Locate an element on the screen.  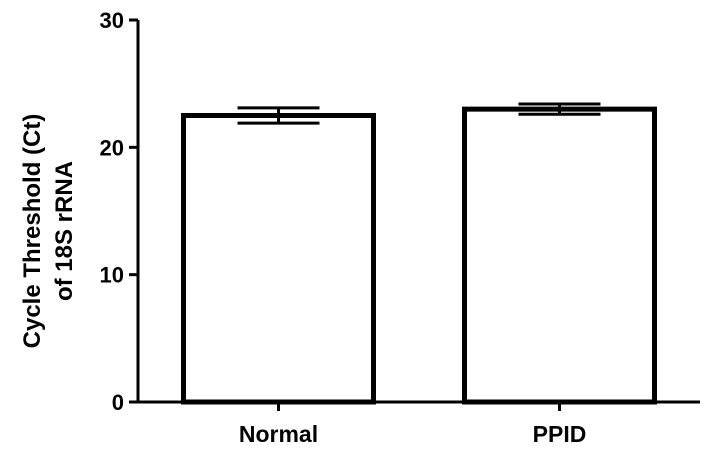
x-axis: Normal PPID is located at coordinates (419, 423).